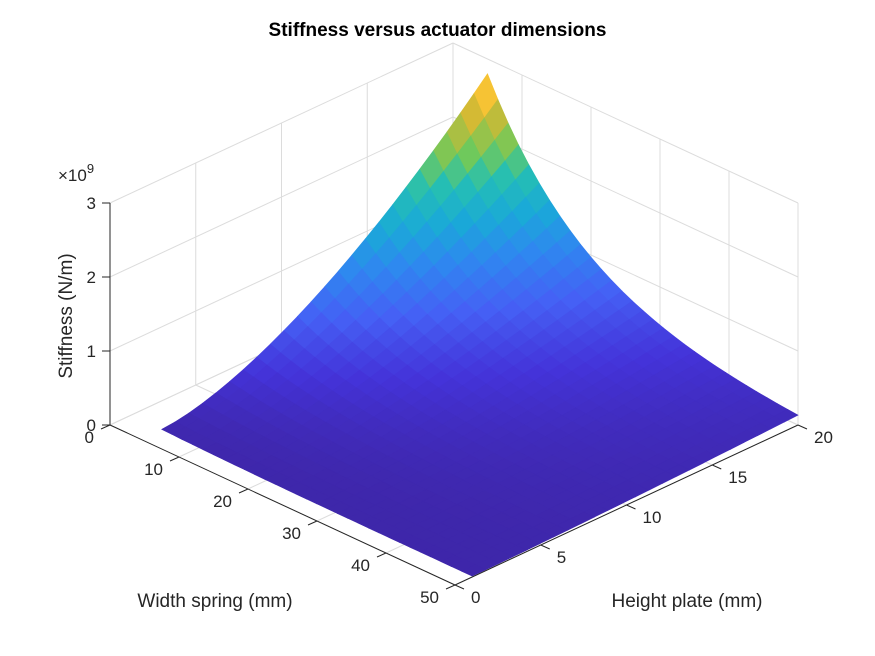 The height and width of the screenshot is (656, 875). I want to click on chart-title: Stiffness versus actuator dimensions, so click(437, 30).